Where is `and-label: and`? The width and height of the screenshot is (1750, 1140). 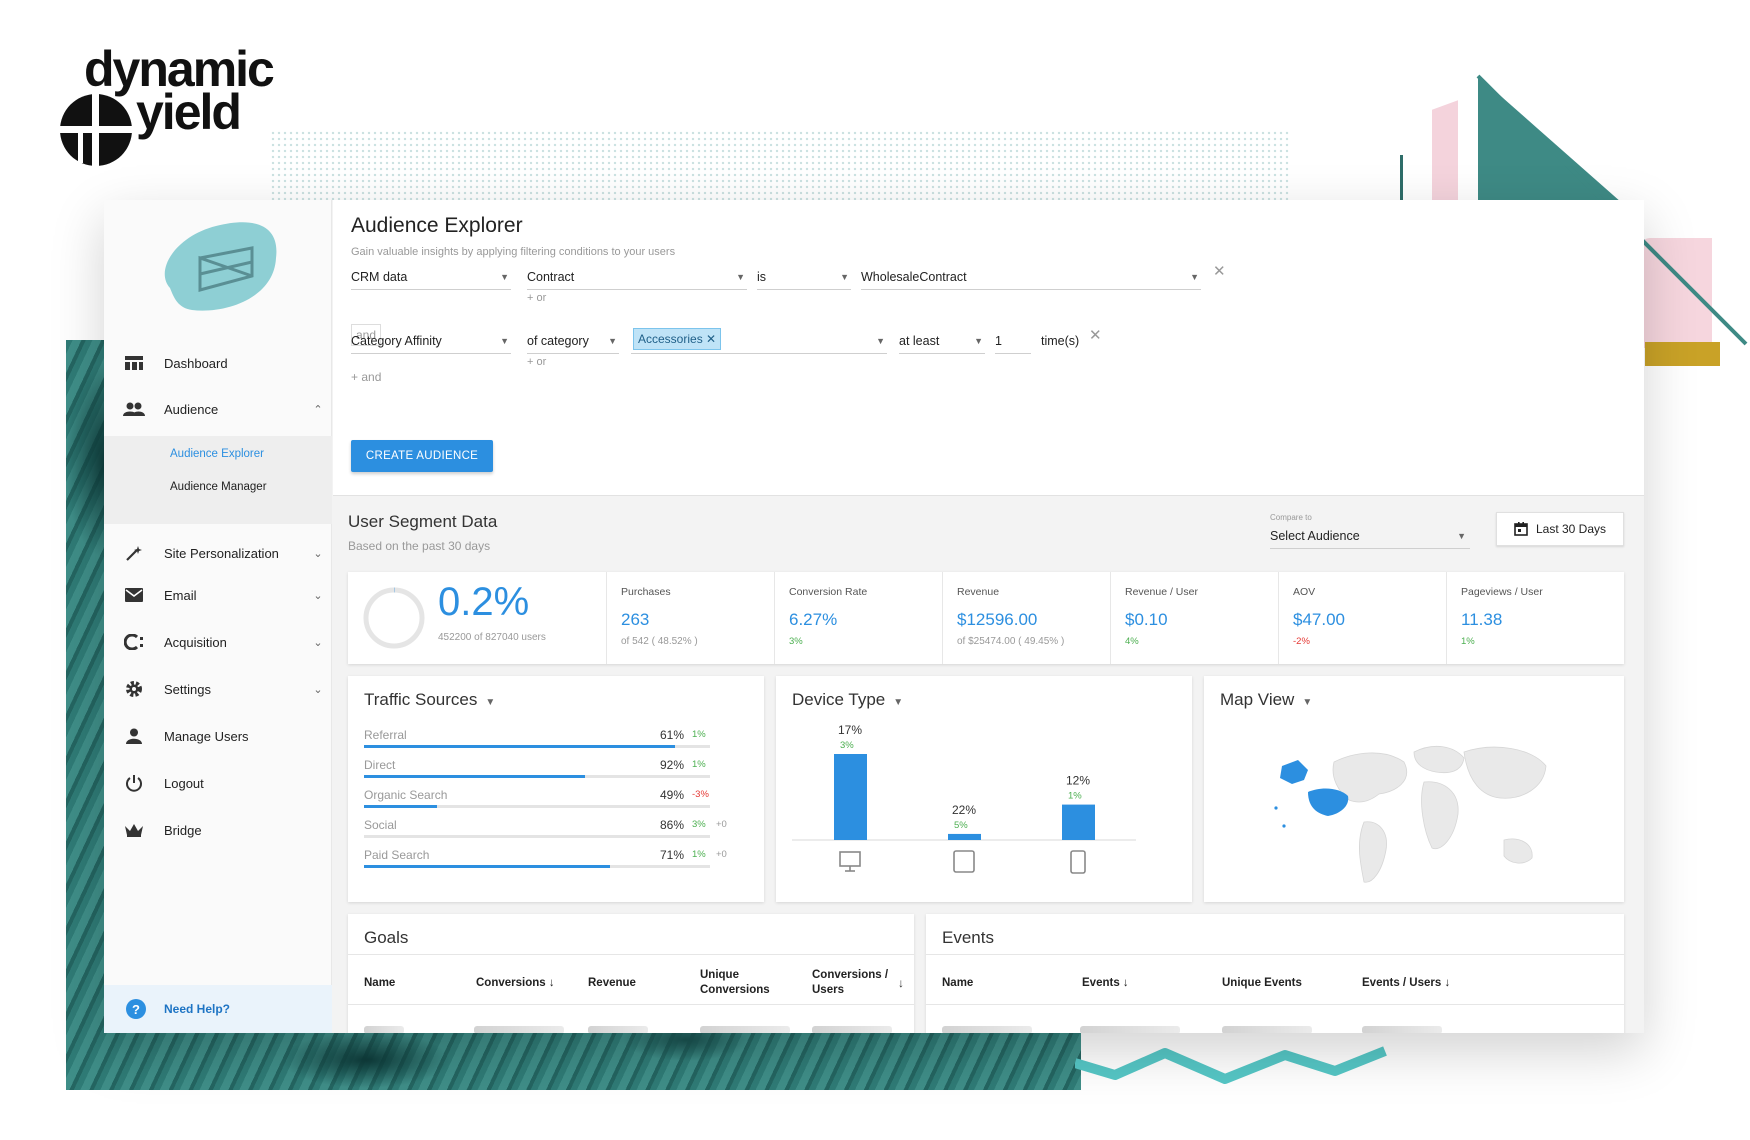 and-label: and is located at coordinates (366, 335).